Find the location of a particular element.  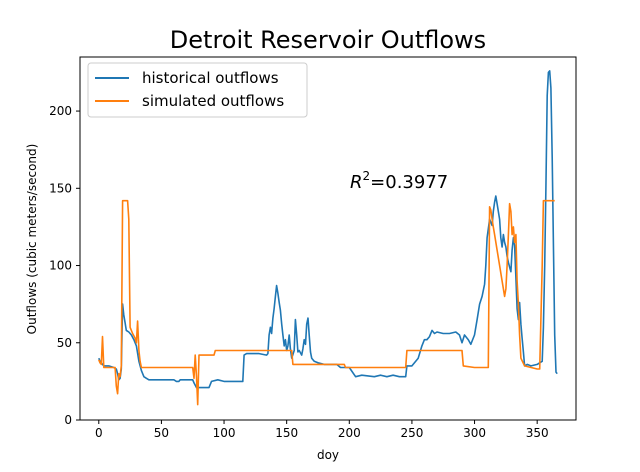

x-tick-label: 150 is located at coordinates (286, 433).